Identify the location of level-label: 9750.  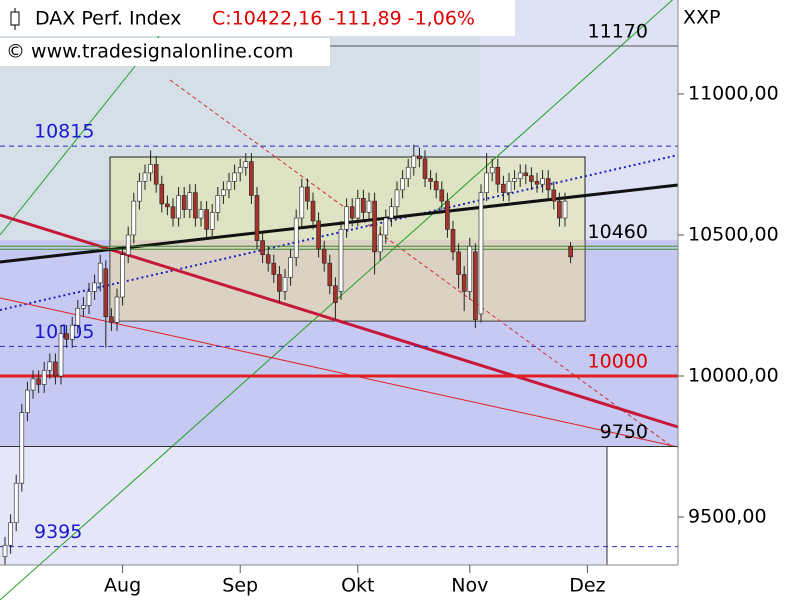
(624, 432).